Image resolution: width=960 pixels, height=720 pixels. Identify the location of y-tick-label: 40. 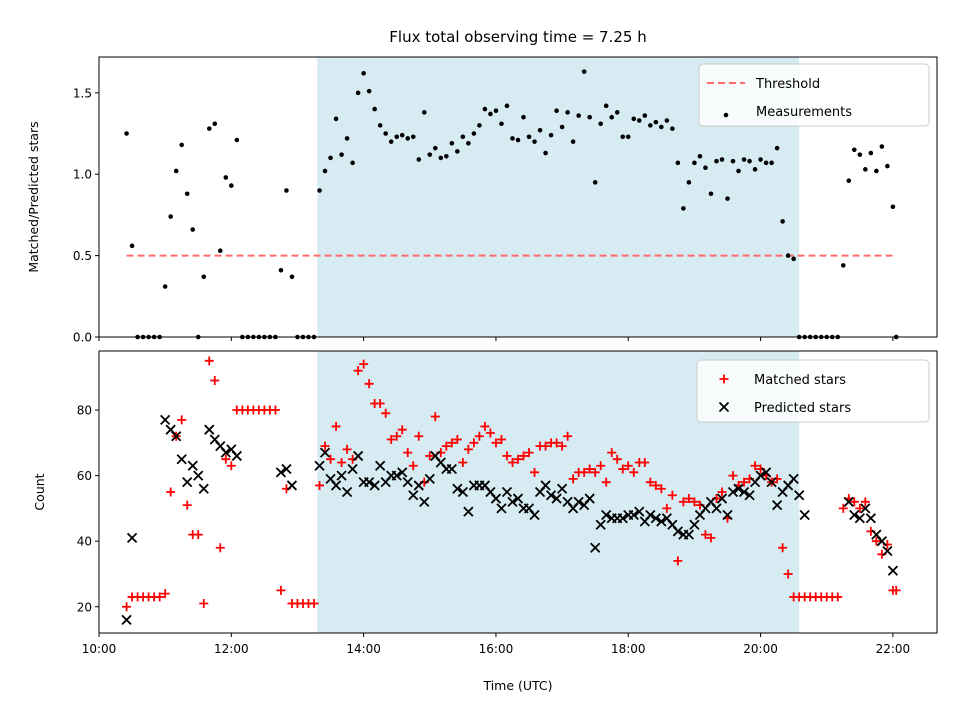
(84, 542).